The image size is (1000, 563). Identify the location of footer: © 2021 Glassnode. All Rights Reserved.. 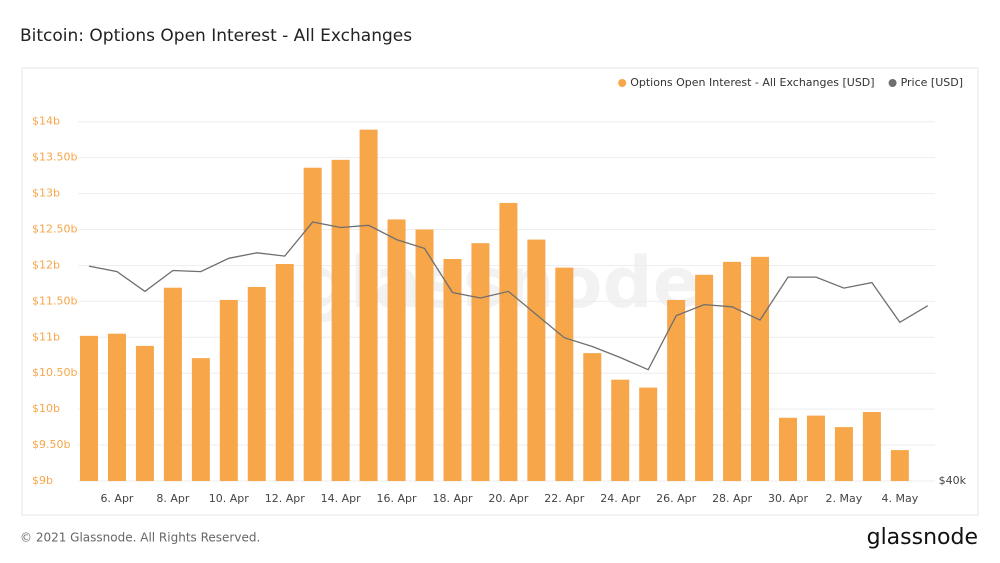
(140, 538).